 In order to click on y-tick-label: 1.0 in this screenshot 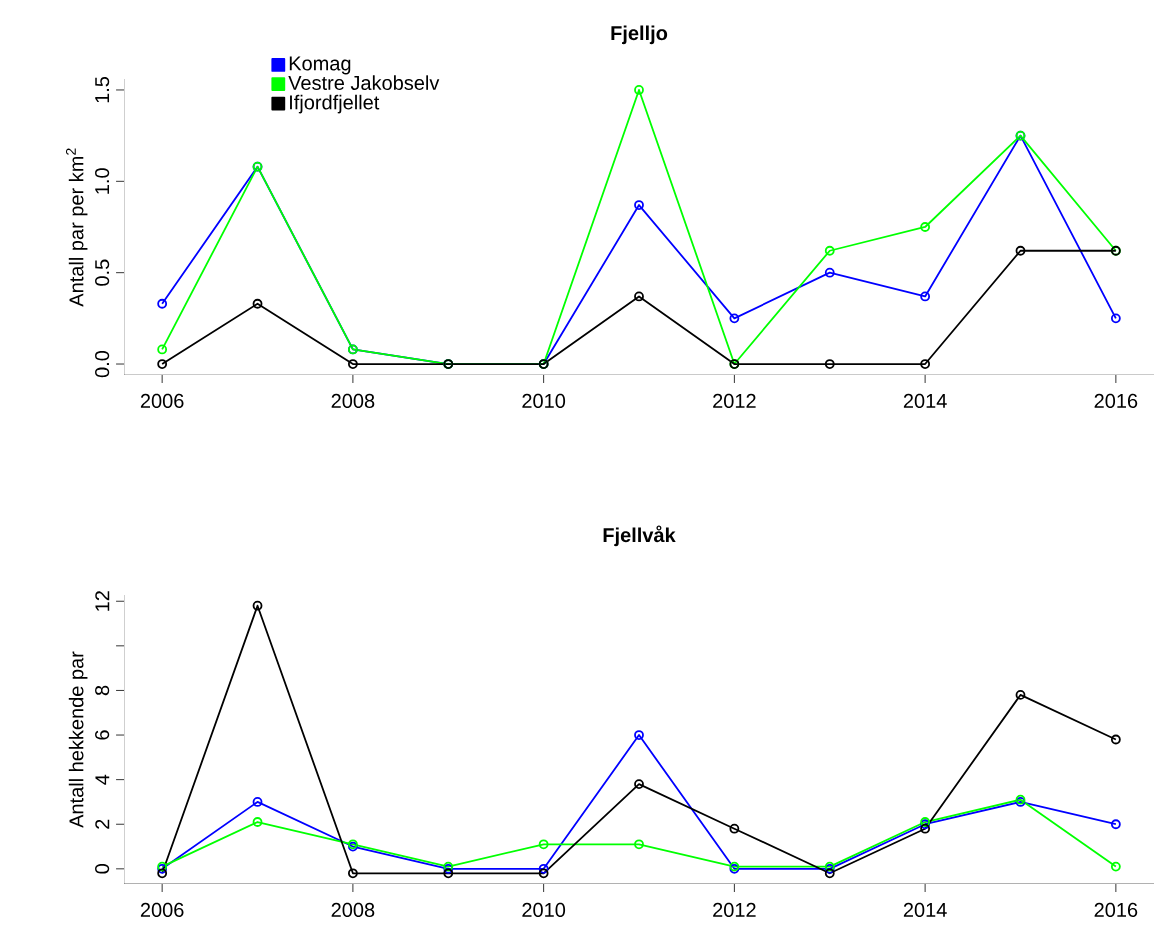, I will do `click(102, 181)`.